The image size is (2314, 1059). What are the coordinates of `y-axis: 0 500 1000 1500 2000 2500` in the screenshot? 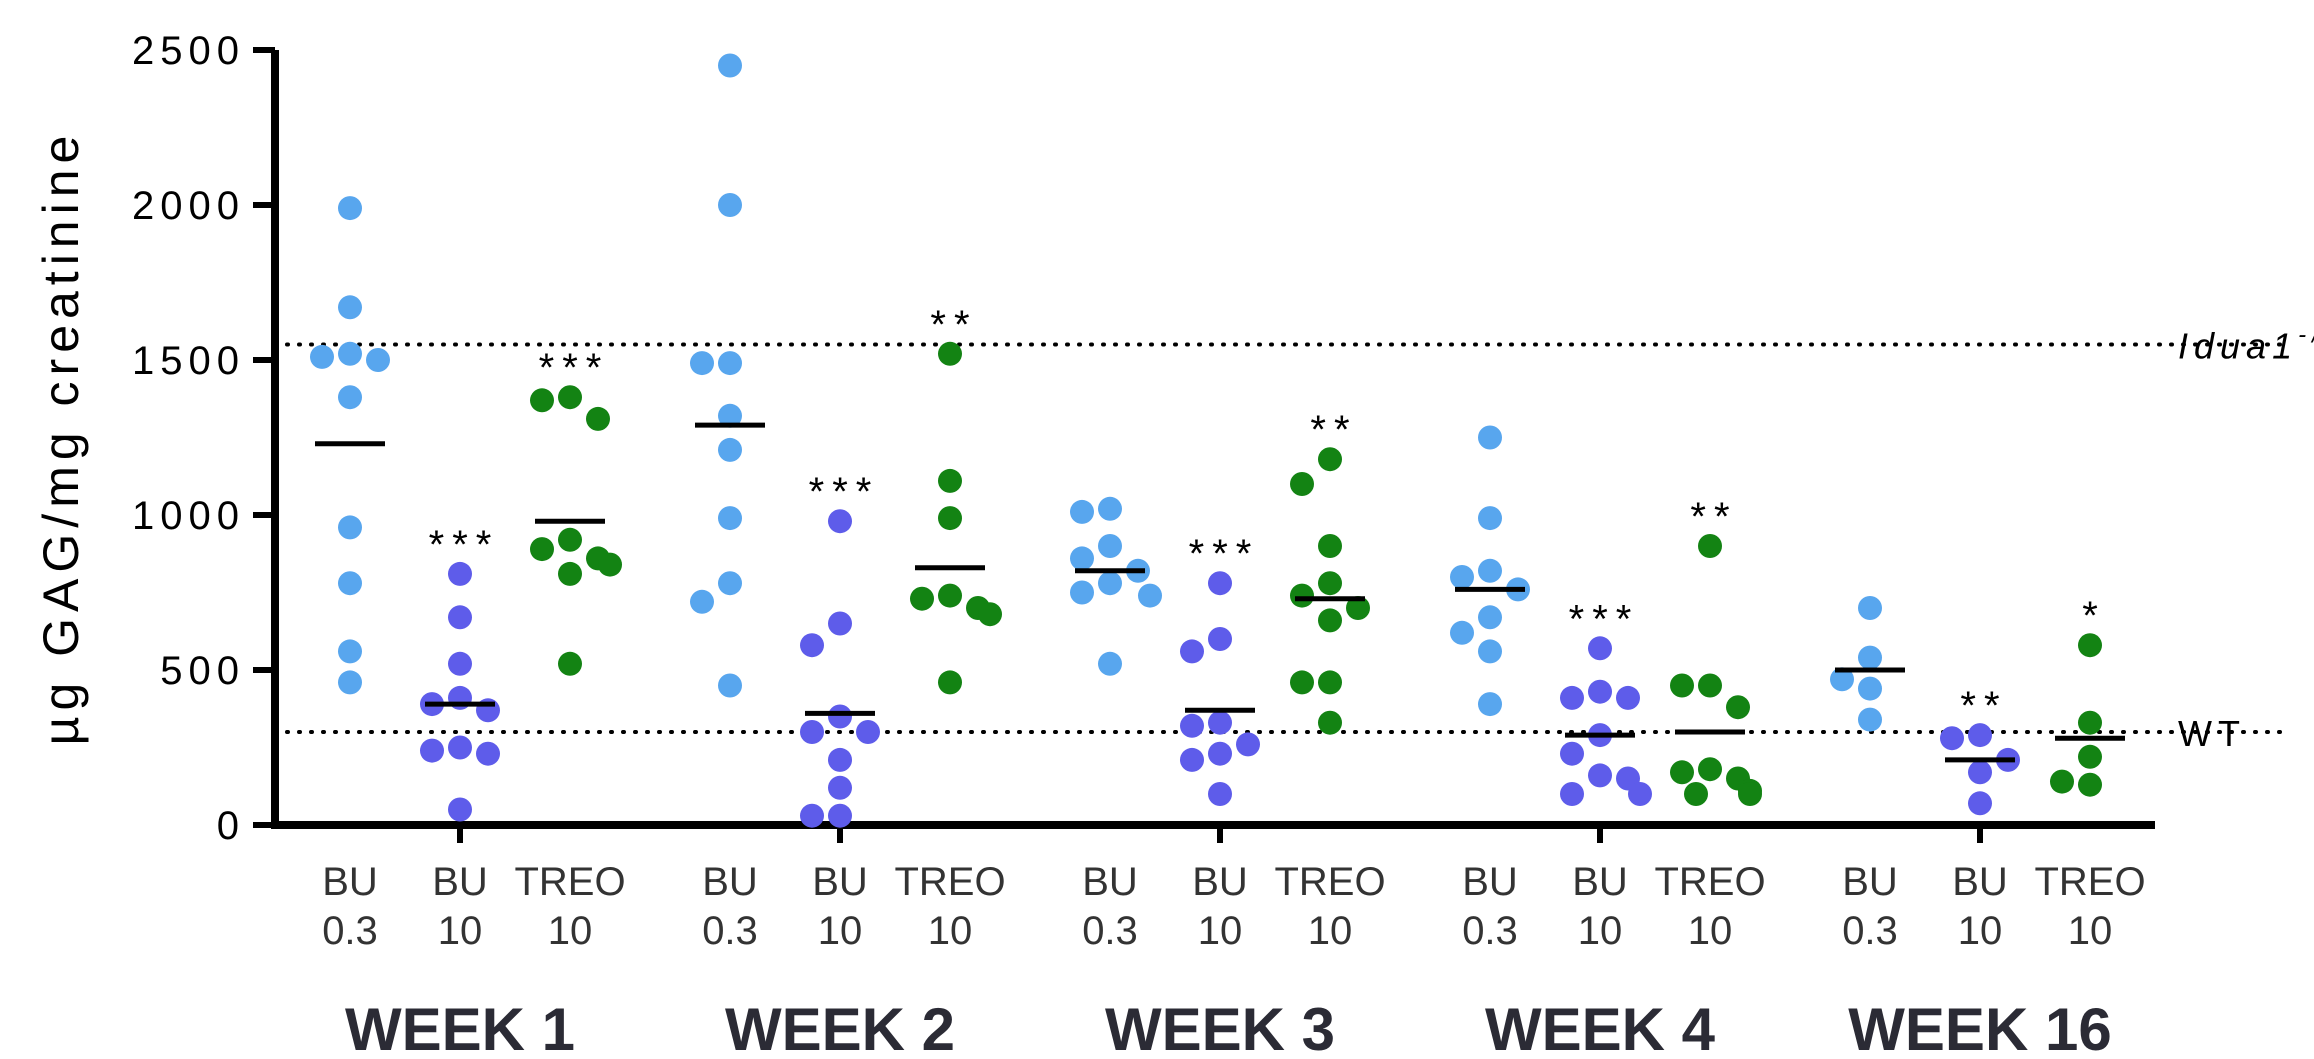 It's located at (205, 438).